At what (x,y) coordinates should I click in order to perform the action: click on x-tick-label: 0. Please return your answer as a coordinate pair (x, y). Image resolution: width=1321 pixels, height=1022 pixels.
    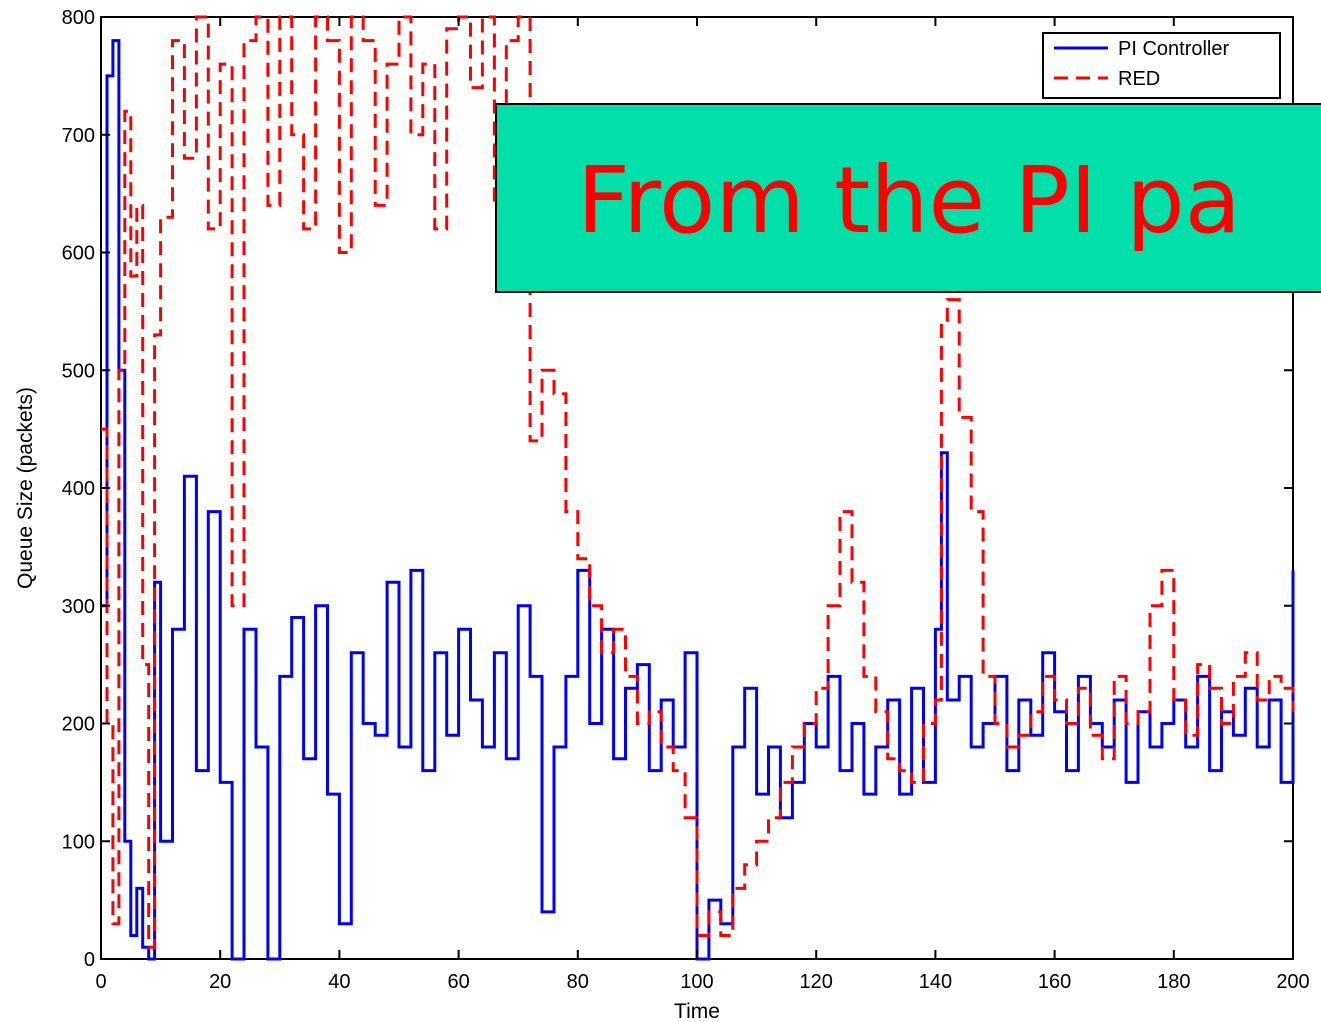
    Looking at the image, I should click on (100, 982).